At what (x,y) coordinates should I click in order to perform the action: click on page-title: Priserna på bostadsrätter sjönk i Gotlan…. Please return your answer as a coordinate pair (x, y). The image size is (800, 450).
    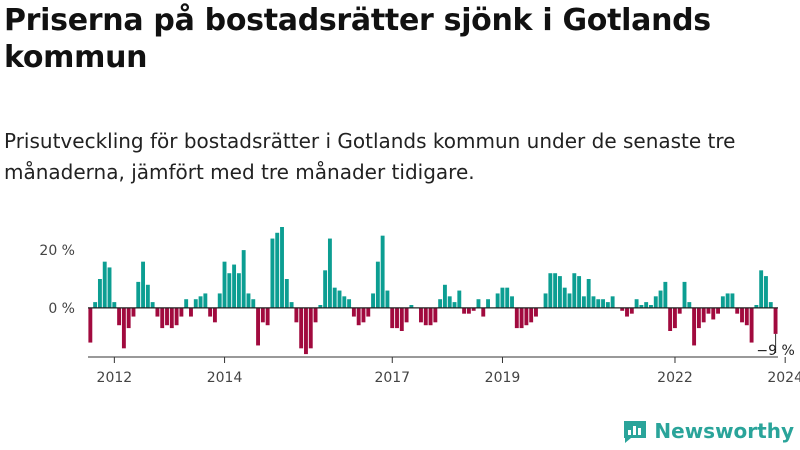
    Looking at the image, I should click on (357, 39).